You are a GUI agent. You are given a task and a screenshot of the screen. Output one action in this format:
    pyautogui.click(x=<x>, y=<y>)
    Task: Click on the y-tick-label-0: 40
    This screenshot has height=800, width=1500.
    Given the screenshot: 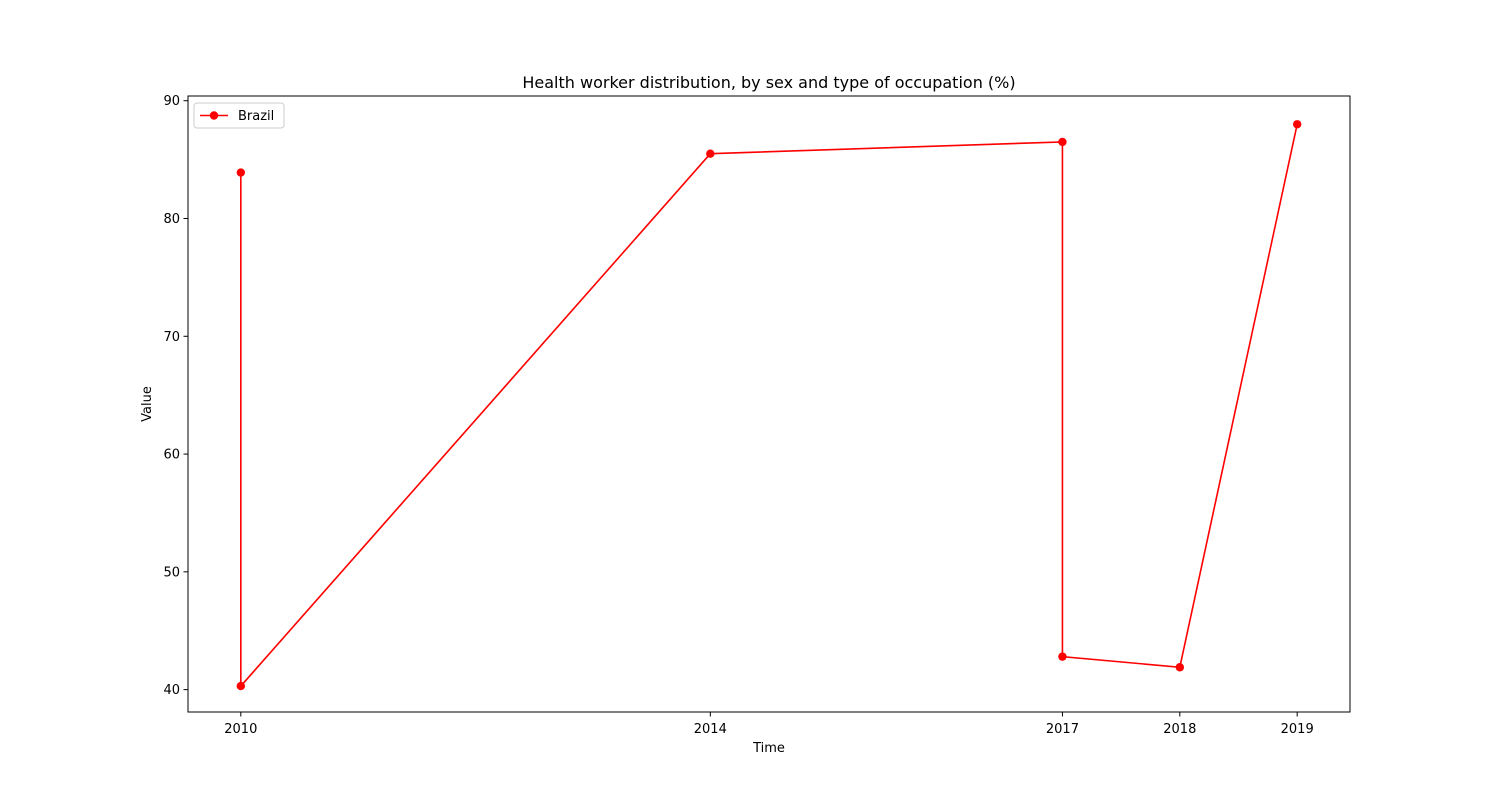 What is the action you would take?
    pyautogui.click(x=171, y=690)
    